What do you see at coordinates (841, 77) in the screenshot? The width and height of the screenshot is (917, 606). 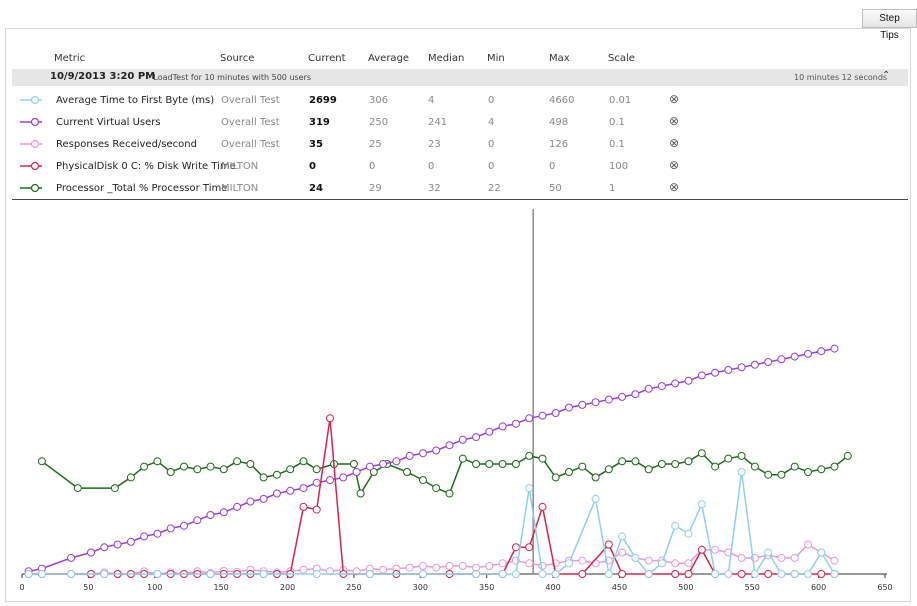 I see `test-run-duration: 10 minutes 12 seconds` at bounding box center [841, 77].